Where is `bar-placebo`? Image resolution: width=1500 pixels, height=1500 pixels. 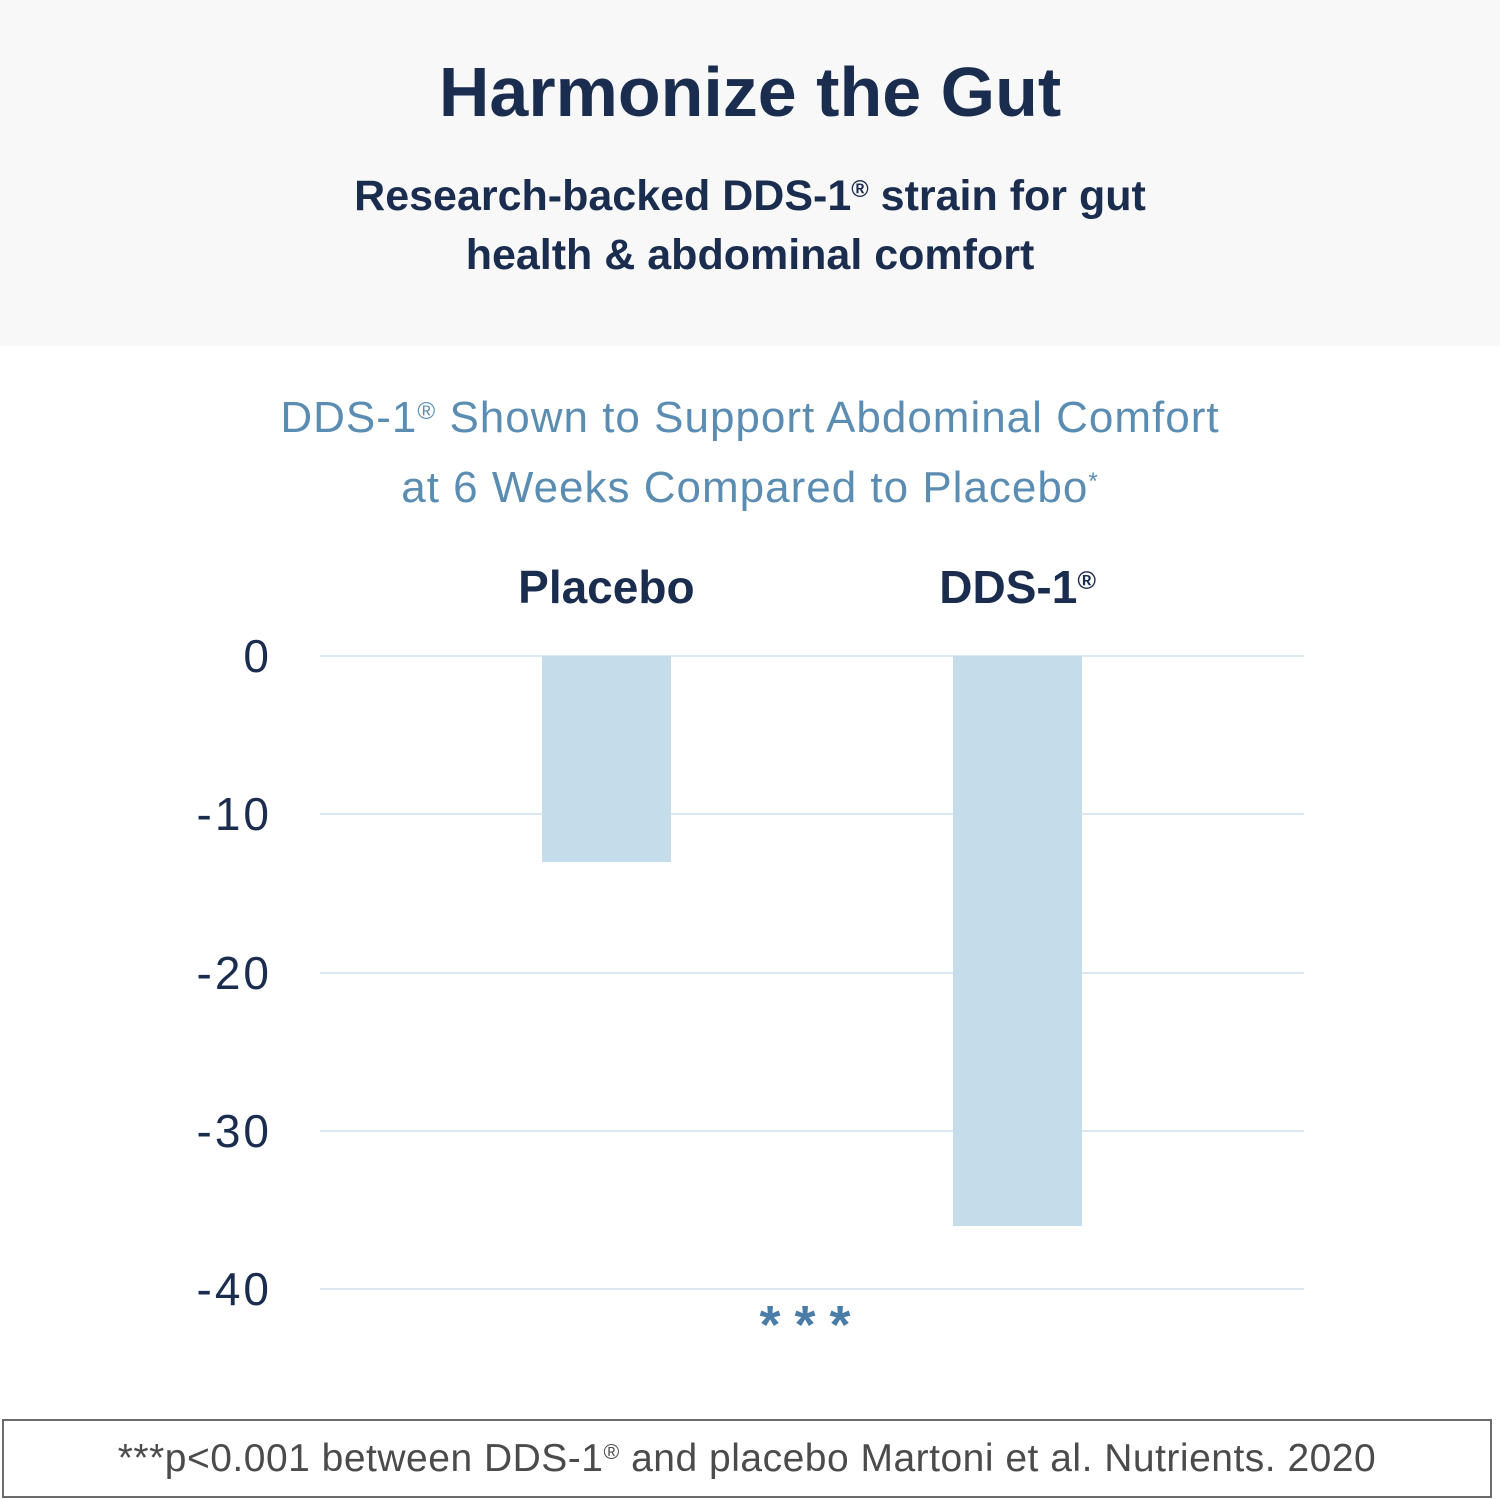
bar-placebo is located at coordinates (606, 759).